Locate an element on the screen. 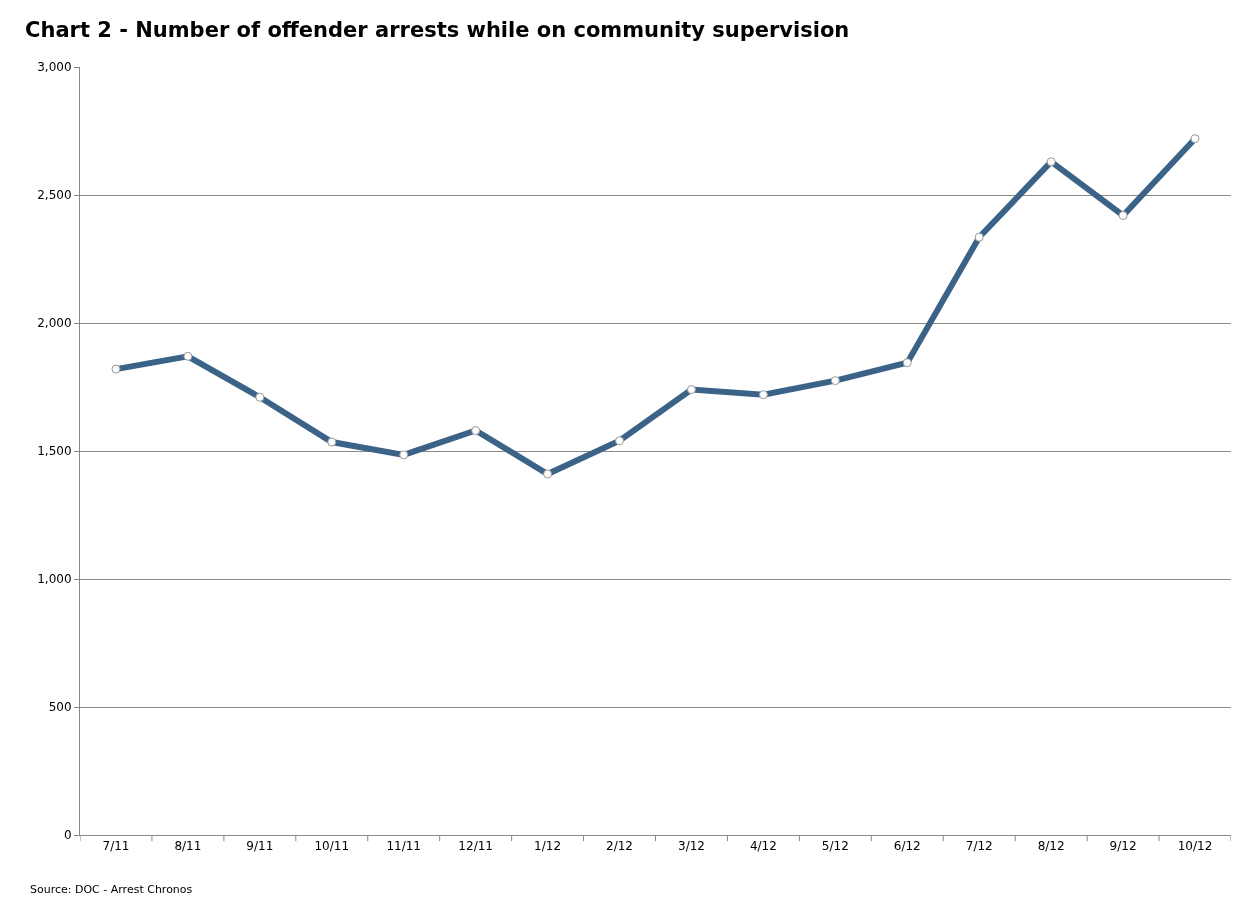  x-tick-label: 10/11 is located at coordinates (332, 846).